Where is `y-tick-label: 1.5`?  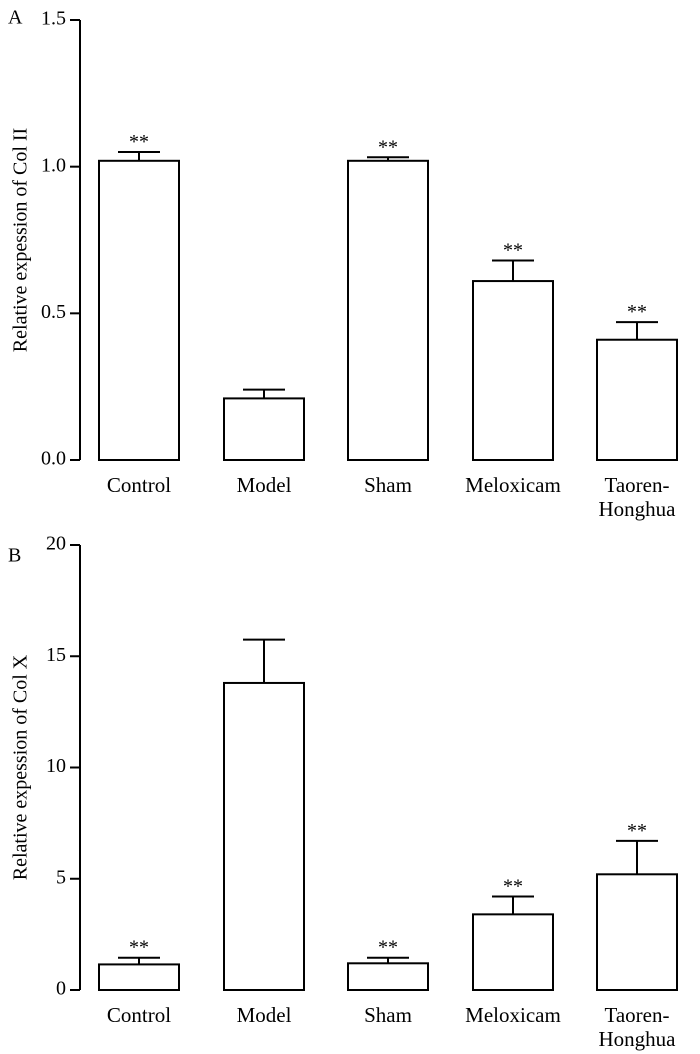 y-tick-label: 1.5 is located at coordinates (53, 19).